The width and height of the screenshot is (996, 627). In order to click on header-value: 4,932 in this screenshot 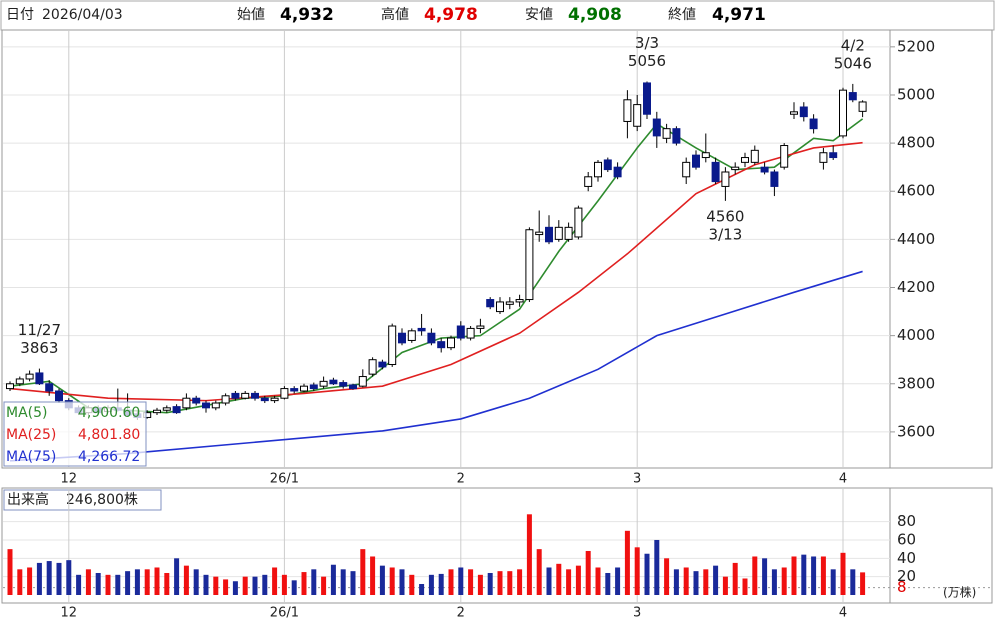, I will do `click(307, 15)`.